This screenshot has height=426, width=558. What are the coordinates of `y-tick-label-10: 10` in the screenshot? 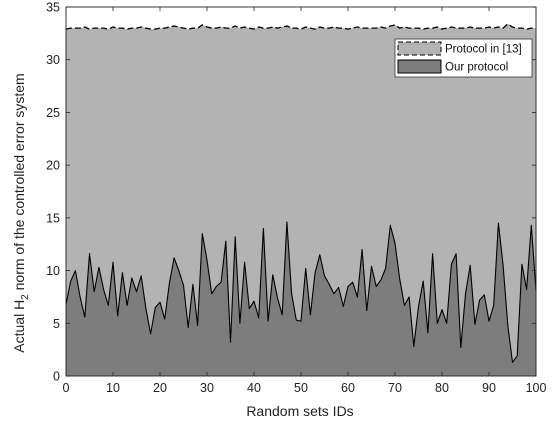 It's located at (53, 271).